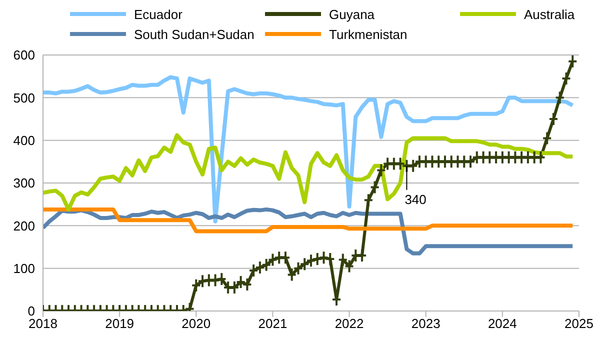 The image size is (605, 341). Describe the element at coordinates (349, 324) in the screenshot. I see `x-tick-label: 2022` at that location.